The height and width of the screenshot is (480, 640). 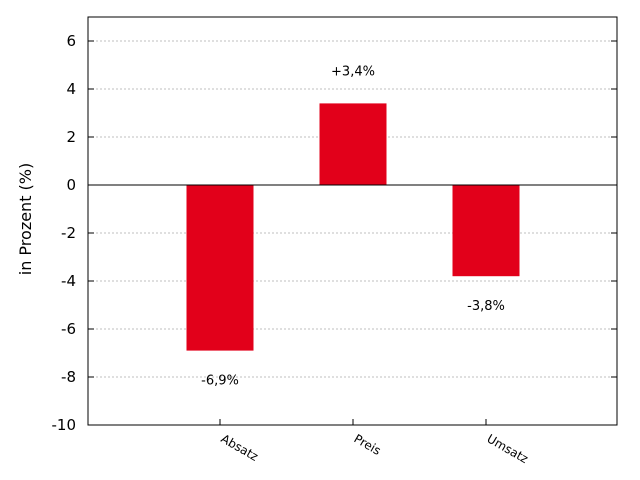 What do you see at coordinates (353, 144) in the screenshot?
I see `bar-preis` at bounding box center [353, 144].